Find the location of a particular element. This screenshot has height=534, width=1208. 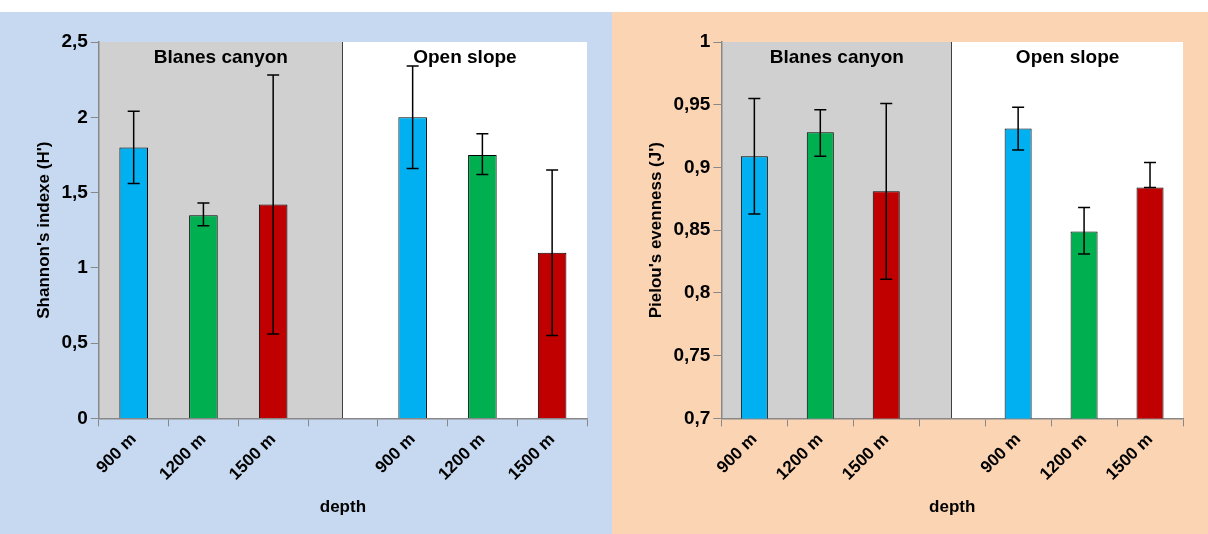

y-tick-label: 0,95 is located at coordinates (692, 103).